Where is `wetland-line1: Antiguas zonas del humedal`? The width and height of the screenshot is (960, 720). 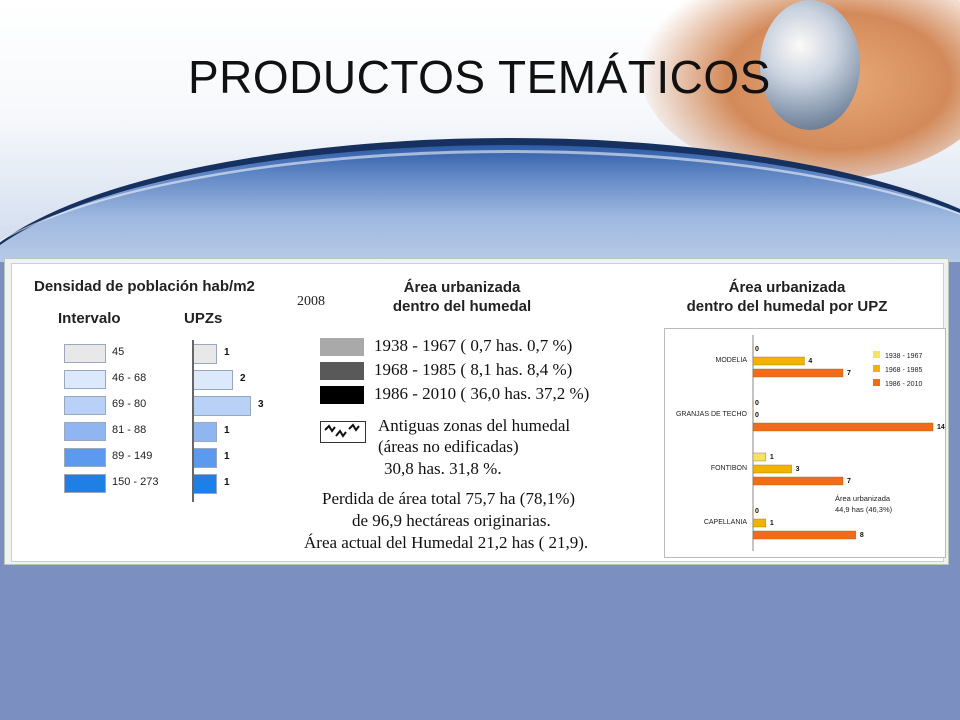 wetland-line1: Antiguas zonas del humedal is located at coordinates (474, 425).